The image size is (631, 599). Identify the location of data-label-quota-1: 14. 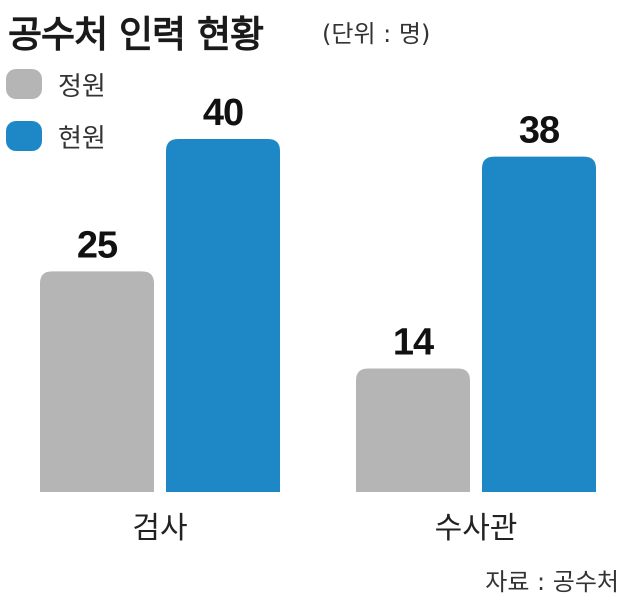
(413, 342).